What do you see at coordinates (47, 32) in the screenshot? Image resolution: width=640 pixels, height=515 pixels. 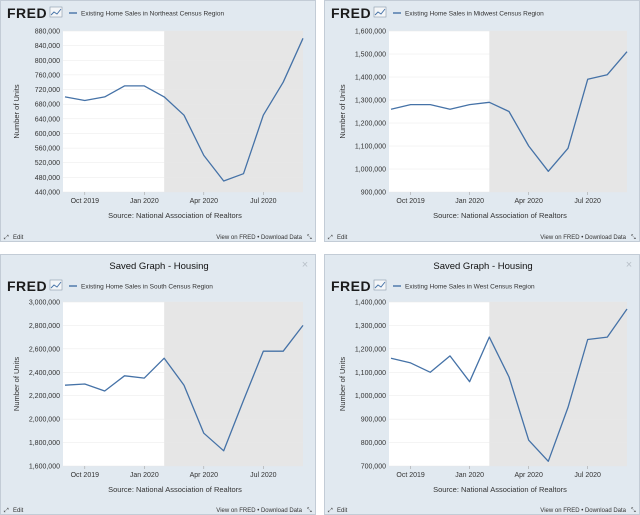 I see `y-tick-label: 880,000` at bounding box center [47, 32].